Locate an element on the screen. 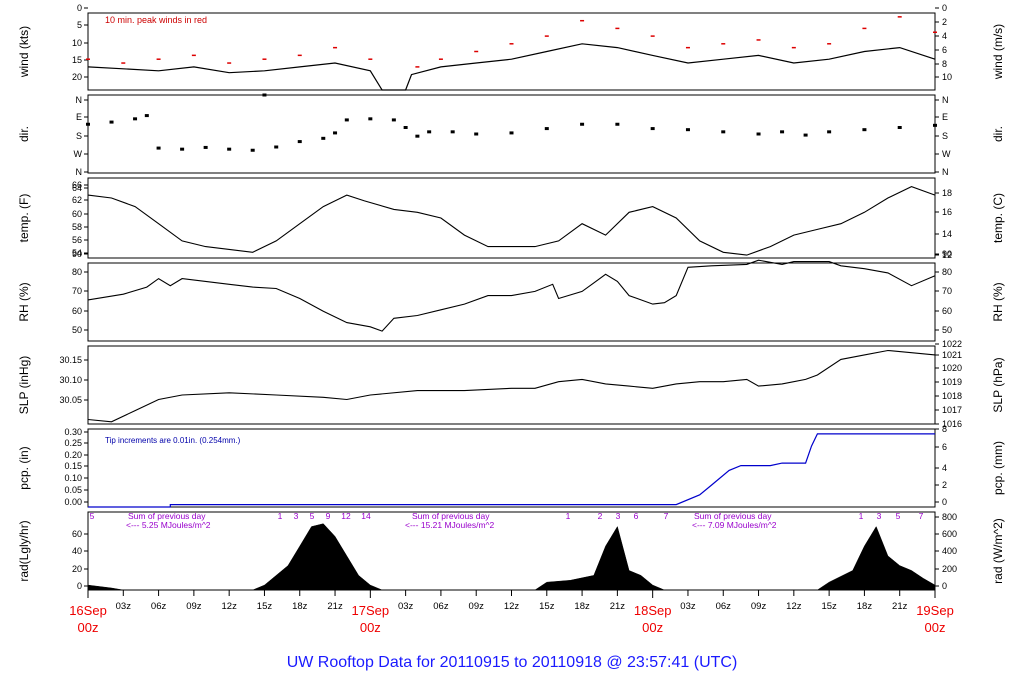 This screenshot has width=1024, height=700. radiation-hour-mark: 12 is located at coordinates (346, 516).